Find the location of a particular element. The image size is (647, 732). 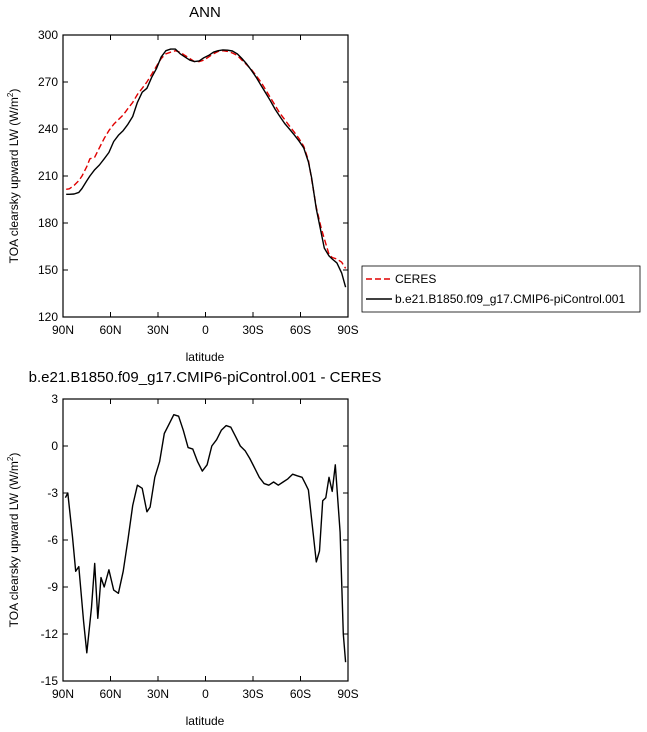

bottom-y-axis-label-main: TOA clearsky upward LW (W/m is located at coordinates (14, 544).